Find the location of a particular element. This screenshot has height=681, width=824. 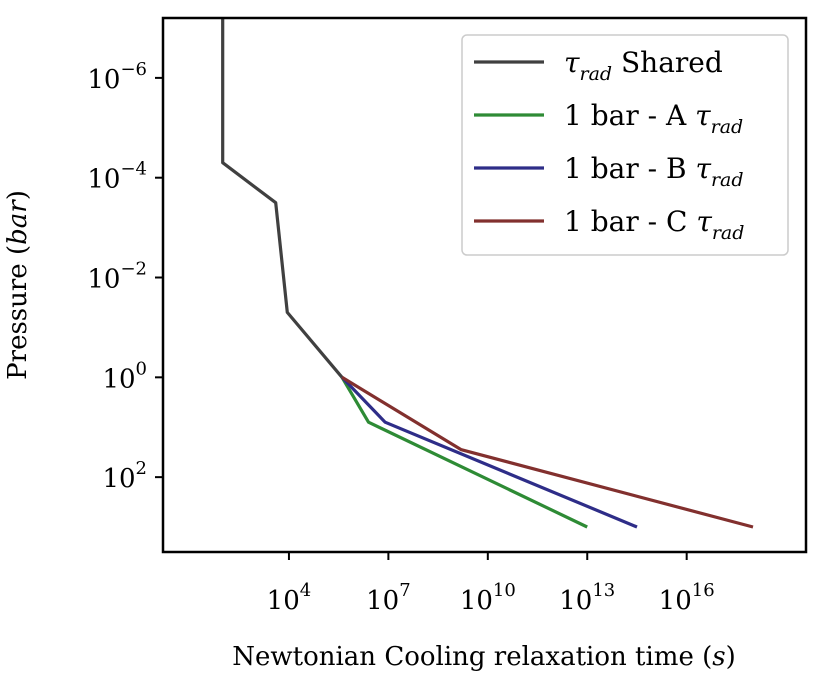

y-axis-label: Pressure (bar) is located at coordinates (18, 285).